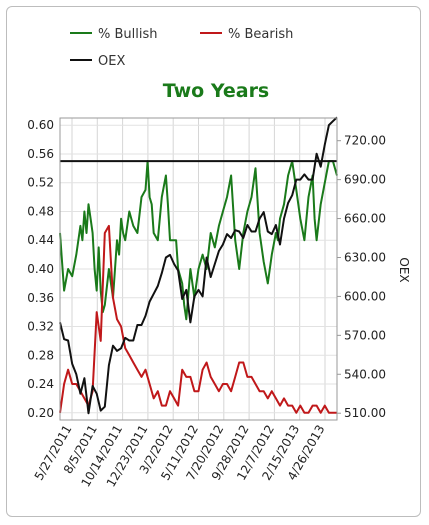 This screenshot has width=429, height=525. I want to click on legend-label-bearish: % Bearish, so click(260, 34).